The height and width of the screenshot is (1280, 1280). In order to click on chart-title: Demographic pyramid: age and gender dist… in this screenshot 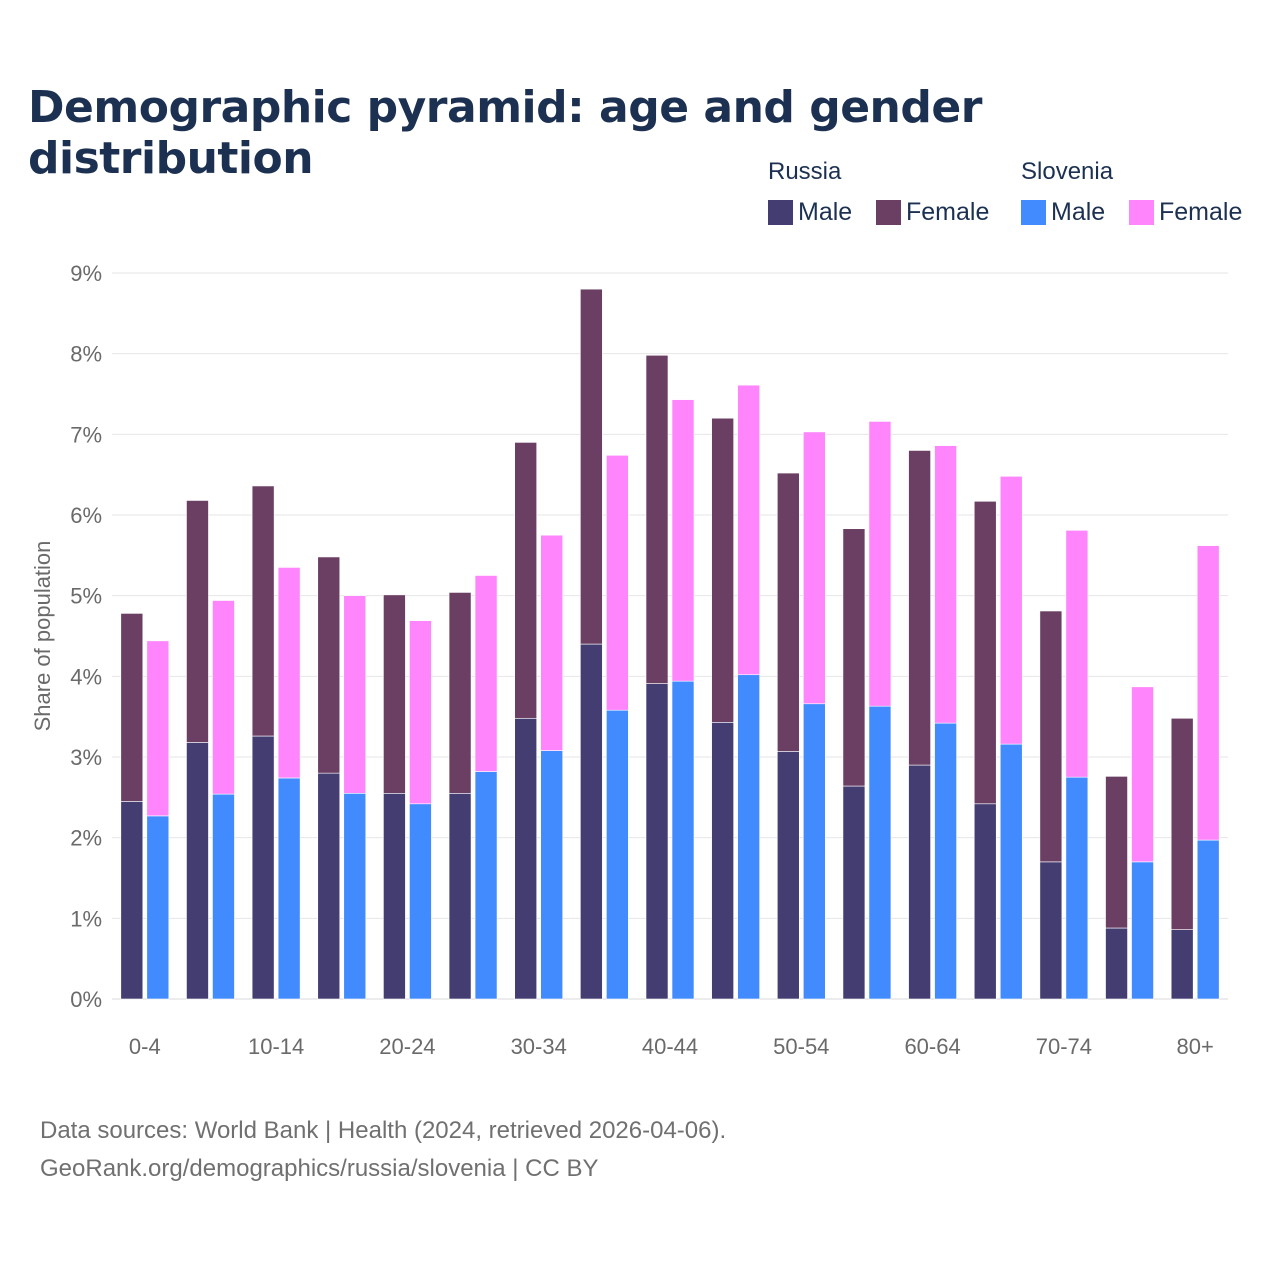, I will do `click(505, 133)`.